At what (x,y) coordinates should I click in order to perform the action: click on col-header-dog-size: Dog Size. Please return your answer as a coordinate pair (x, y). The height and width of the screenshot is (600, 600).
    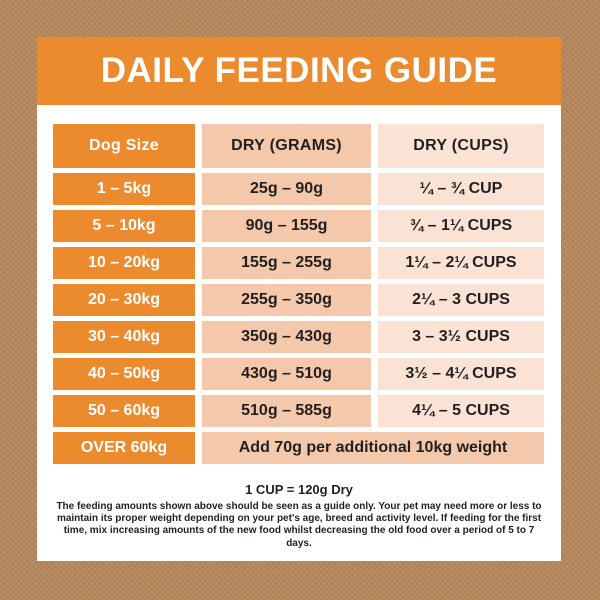
    Looking at the image, I should click on (124, 146).